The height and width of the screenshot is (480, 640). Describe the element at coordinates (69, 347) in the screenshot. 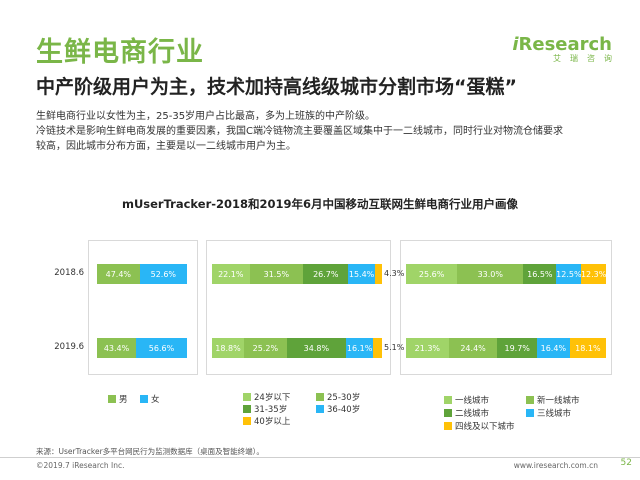

I see `row-label-2019: 2019.6` at that location.